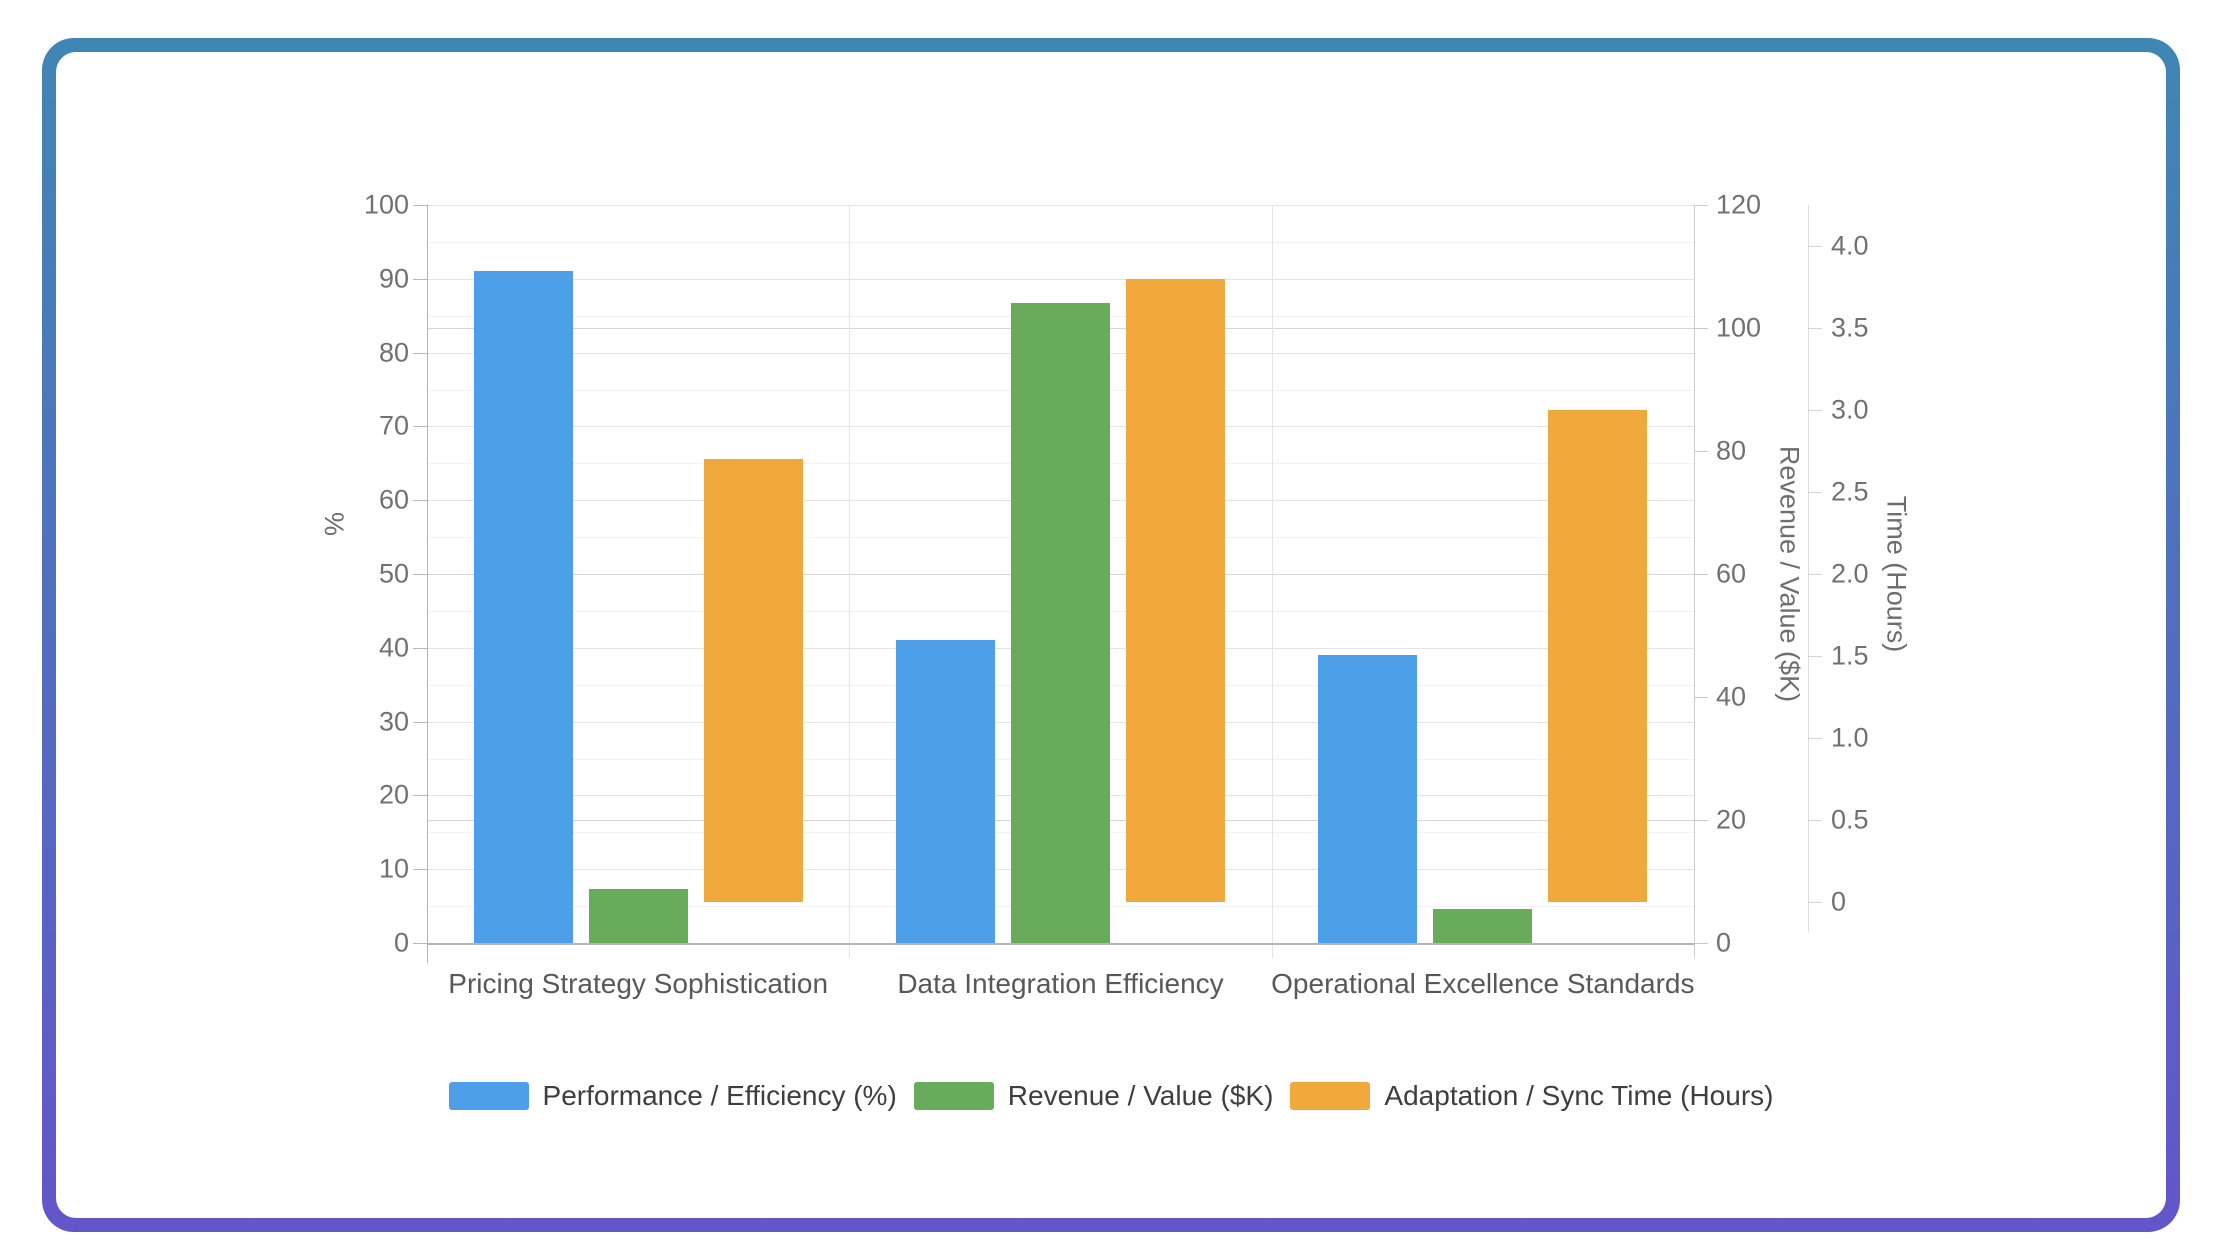  I want to click on left-axis-tick-label: 60, so click(393, 499).